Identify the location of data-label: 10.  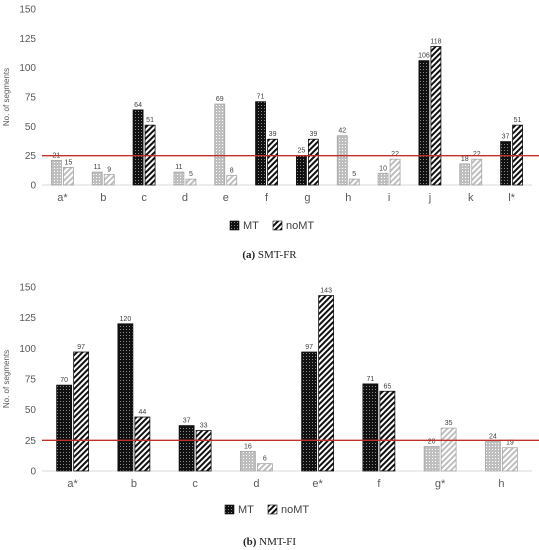
(383, 168).